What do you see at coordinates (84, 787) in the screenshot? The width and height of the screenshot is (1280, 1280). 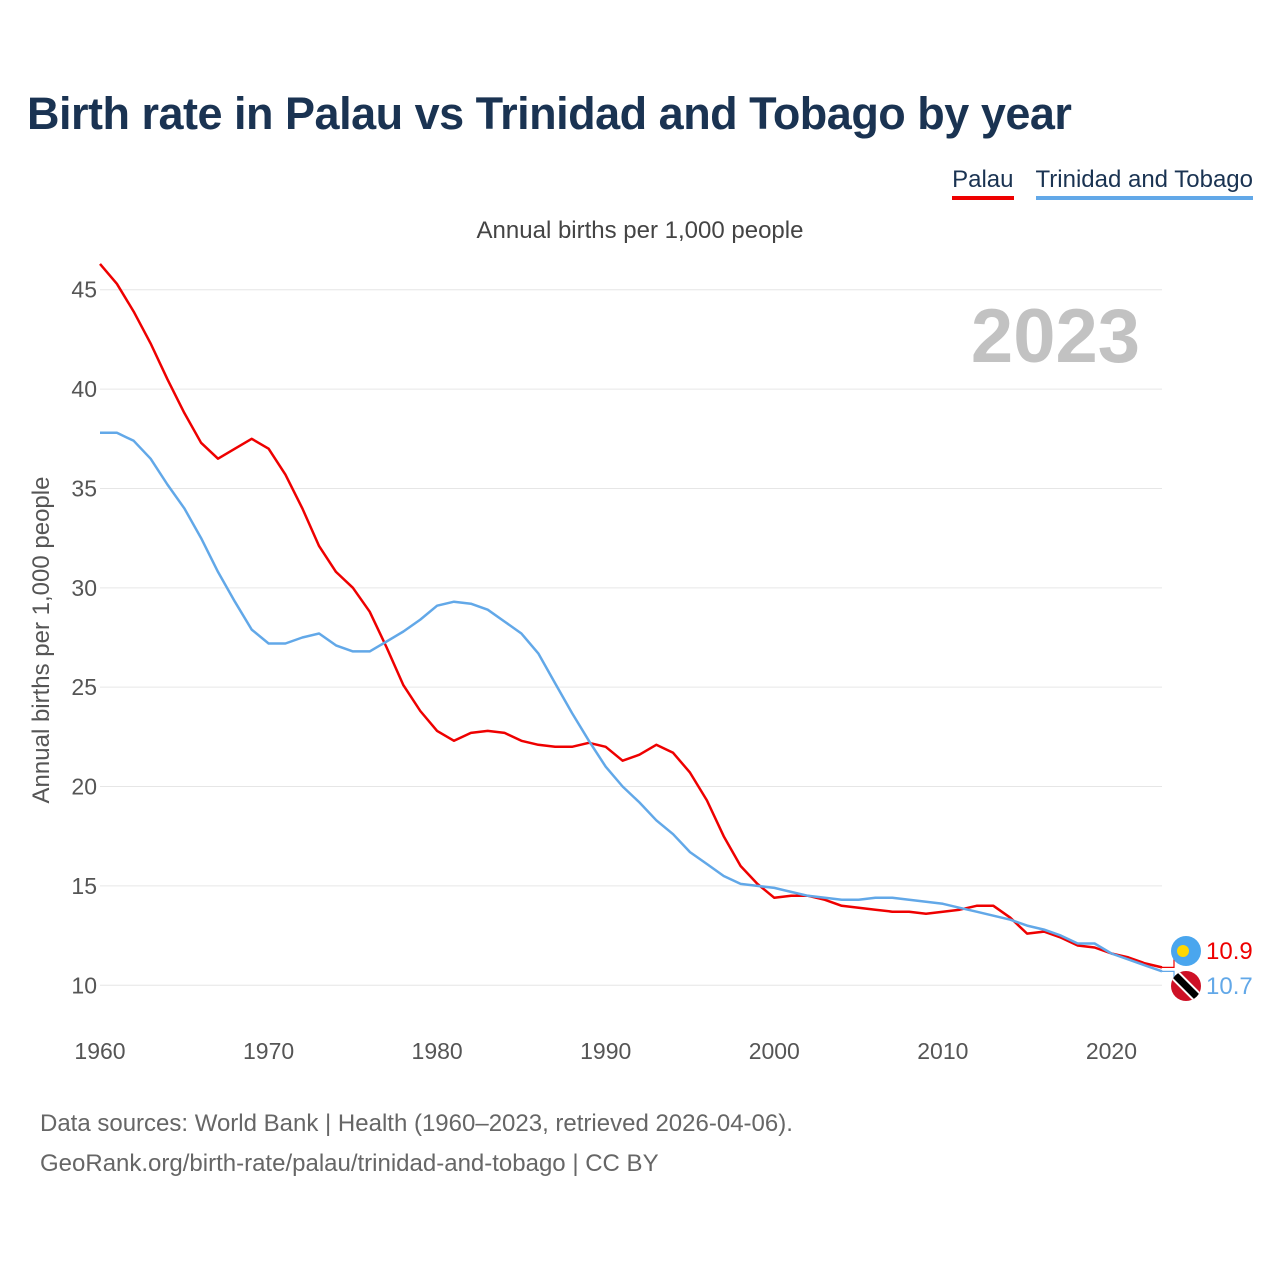 I see `y-tick-label: 20` at bounding box center [84, 787].